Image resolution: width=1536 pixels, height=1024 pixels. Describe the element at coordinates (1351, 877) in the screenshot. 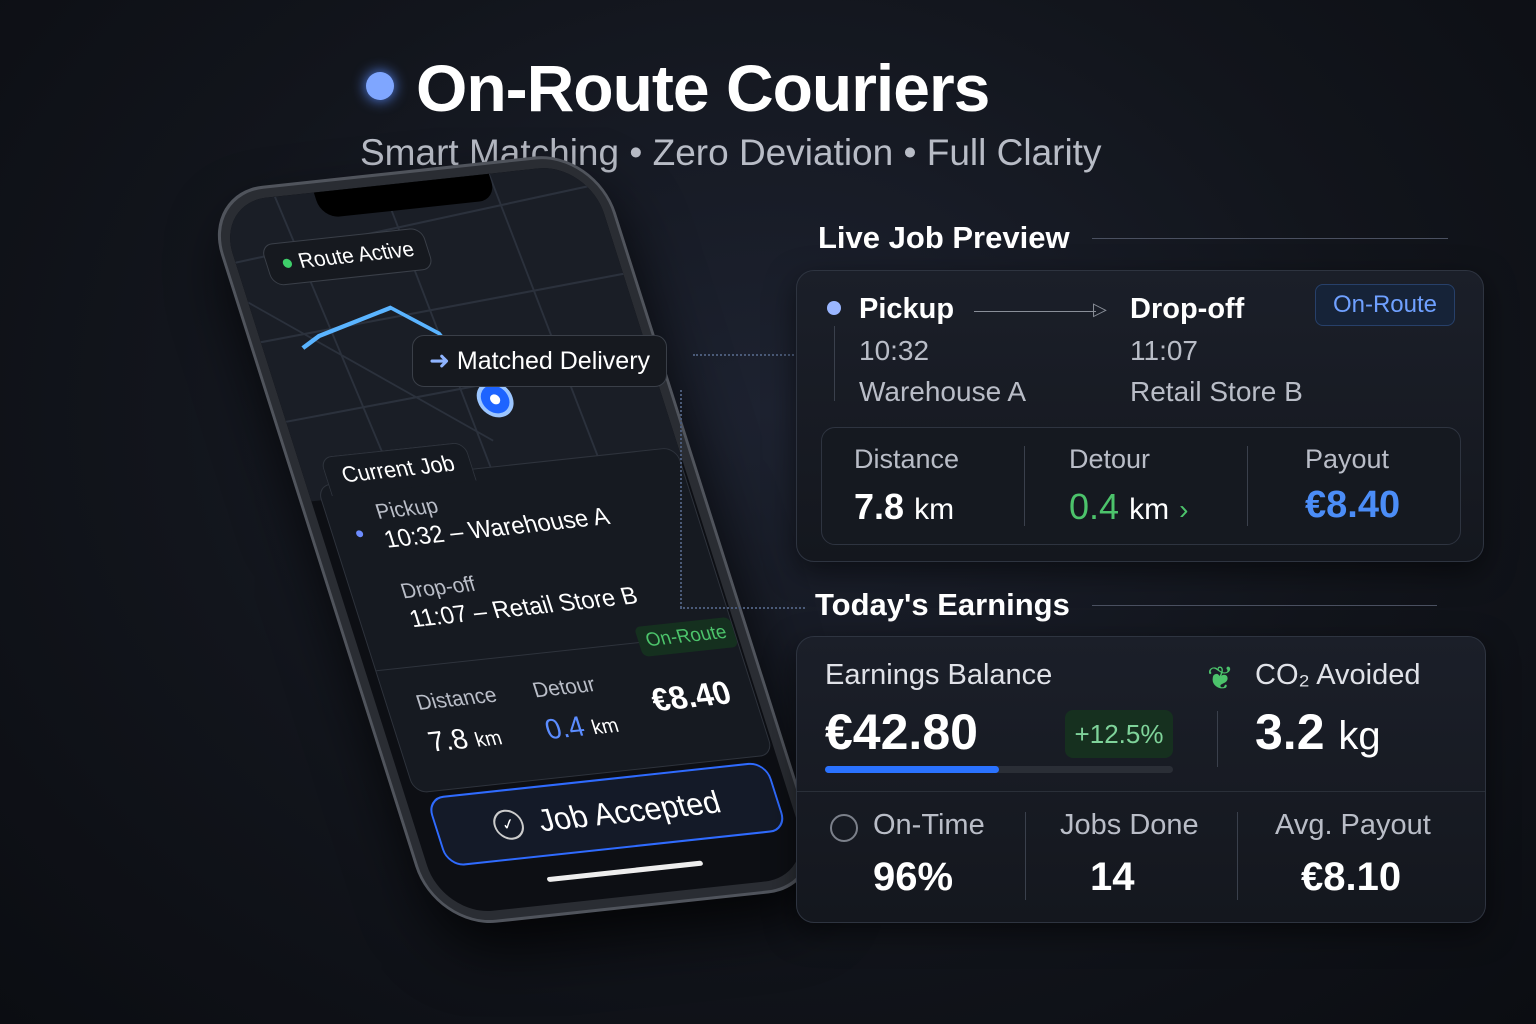

I see `avg-payout-value: €8.10` at that location.